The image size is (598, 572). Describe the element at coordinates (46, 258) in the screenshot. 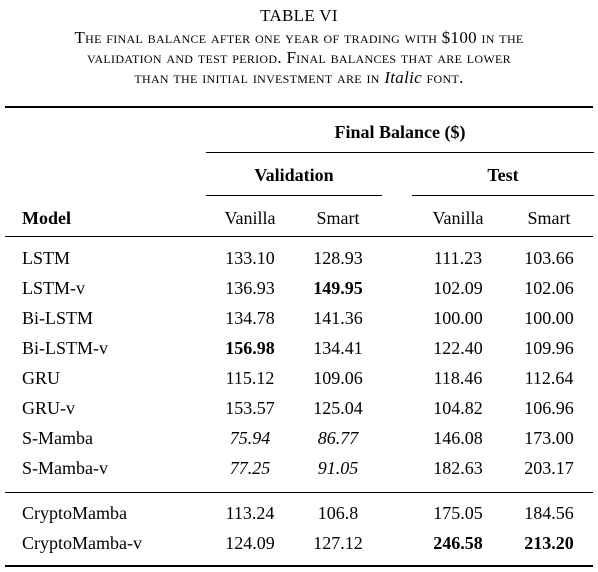

I see `table-row-model: LSTM` at that location.